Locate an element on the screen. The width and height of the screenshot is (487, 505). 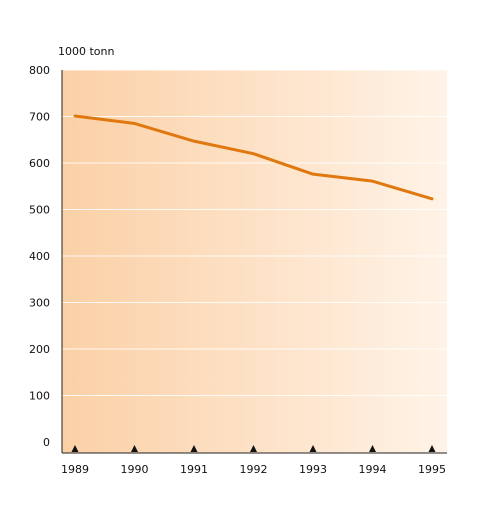
x-tick-label: 1994 is located at coordinates (373, 469).